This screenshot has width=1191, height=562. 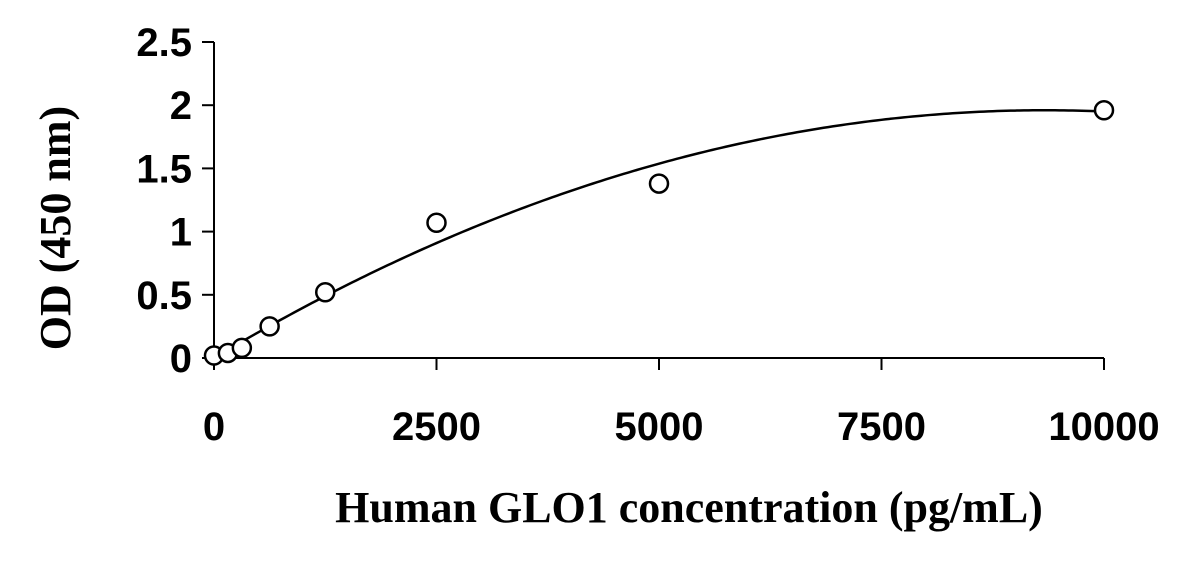 I want to click on x-tick-label: 10000, so click(x=1103, y=427).